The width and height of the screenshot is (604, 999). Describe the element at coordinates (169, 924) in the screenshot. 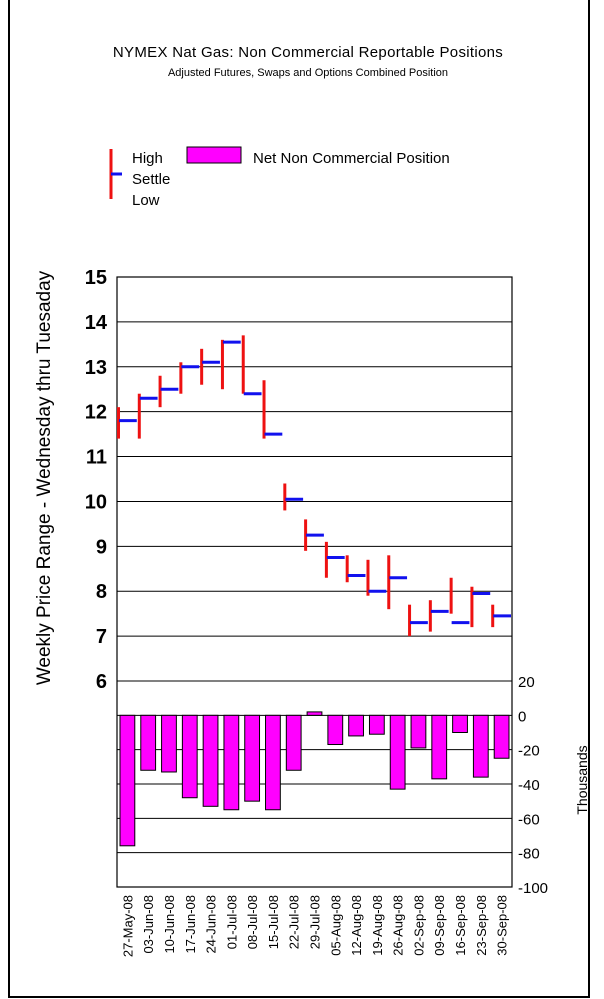

I see `category-label: 10-Jun-08` at that location.